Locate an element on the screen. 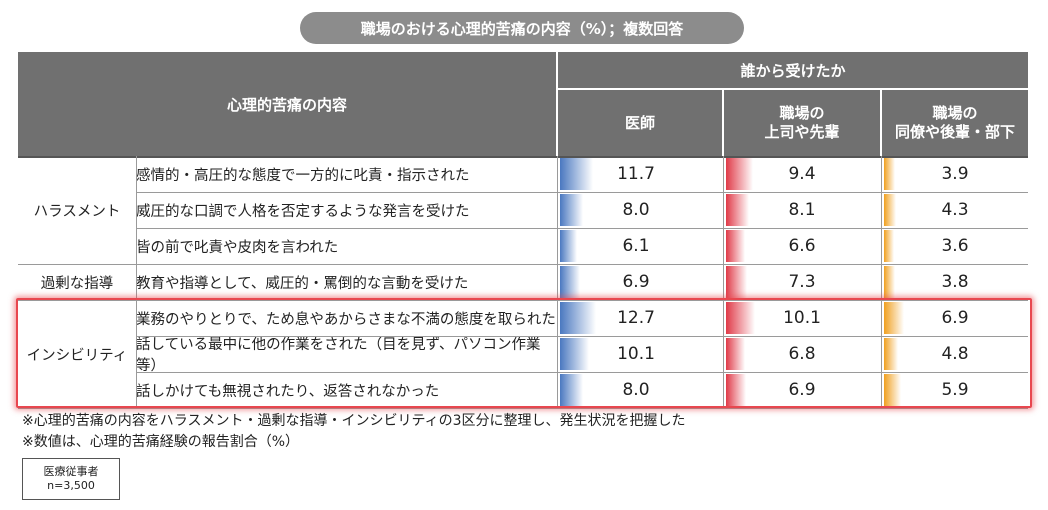 The image size is (1048, 510). table-row: 業務のやりとりで、ため息やあからさまな不満の態度を取られた 12.7 10.1 6.9 is located at coordinates (523, 318).